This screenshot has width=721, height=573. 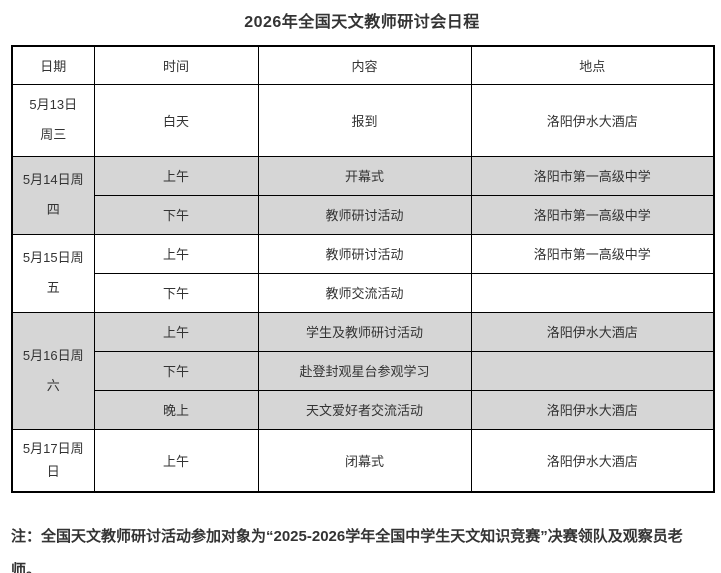 I want to click on table-row: 5月14日周 四 上午 开幕式 洛阳市第一高级中学, so click(x=363, y=195).